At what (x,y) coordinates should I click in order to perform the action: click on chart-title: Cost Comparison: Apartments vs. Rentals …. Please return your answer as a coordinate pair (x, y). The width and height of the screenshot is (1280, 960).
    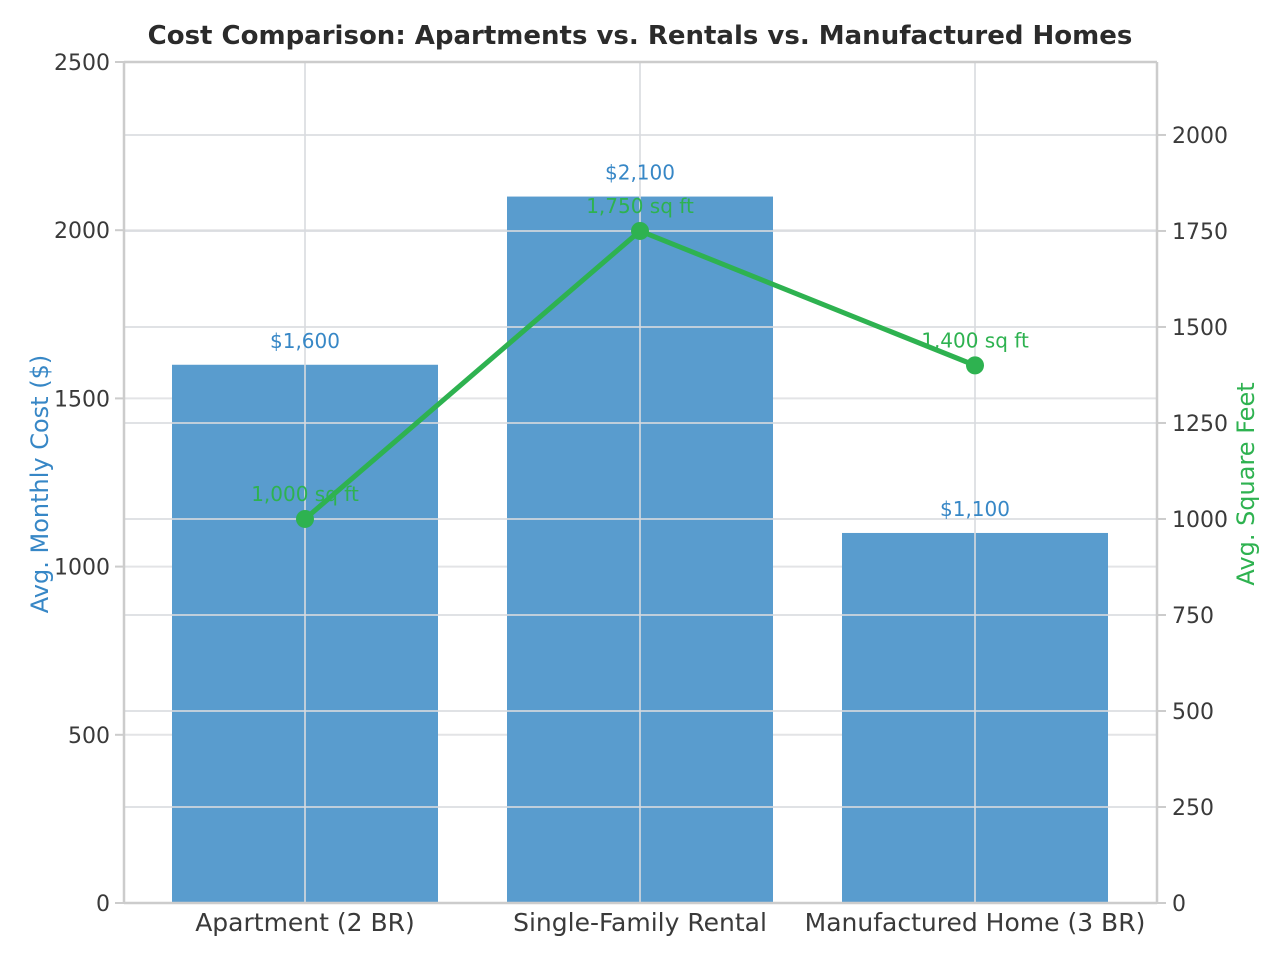
    Looking at the image, I should click on (640, 36).